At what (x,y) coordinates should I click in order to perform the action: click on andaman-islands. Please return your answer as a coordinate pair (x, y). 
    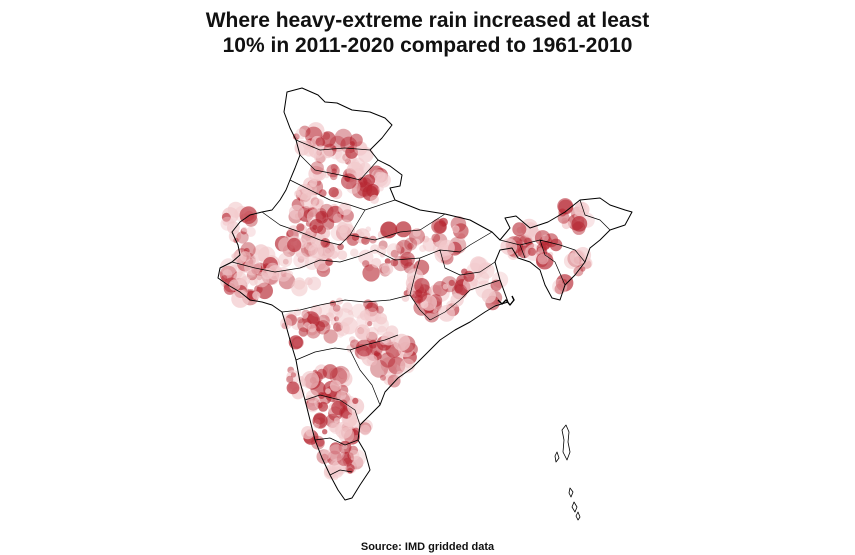
    Looking at the image, I should click on (562, 443).